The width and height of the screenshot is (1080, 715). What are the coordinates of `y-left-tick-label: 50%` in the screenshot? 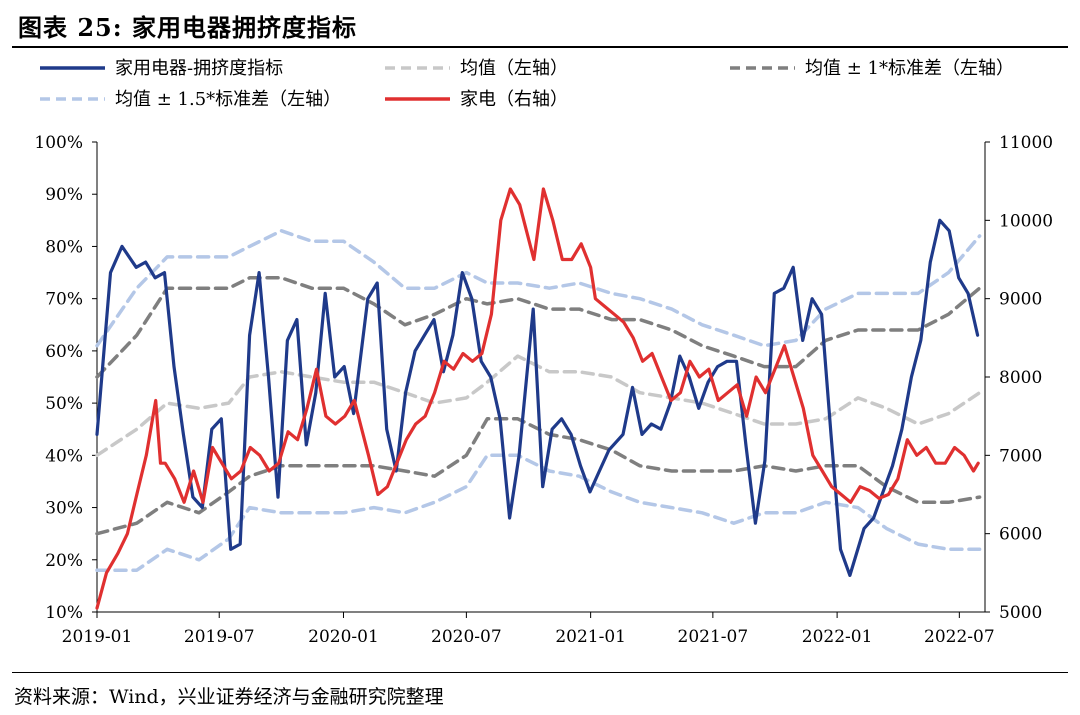 It's located at (64, 404).